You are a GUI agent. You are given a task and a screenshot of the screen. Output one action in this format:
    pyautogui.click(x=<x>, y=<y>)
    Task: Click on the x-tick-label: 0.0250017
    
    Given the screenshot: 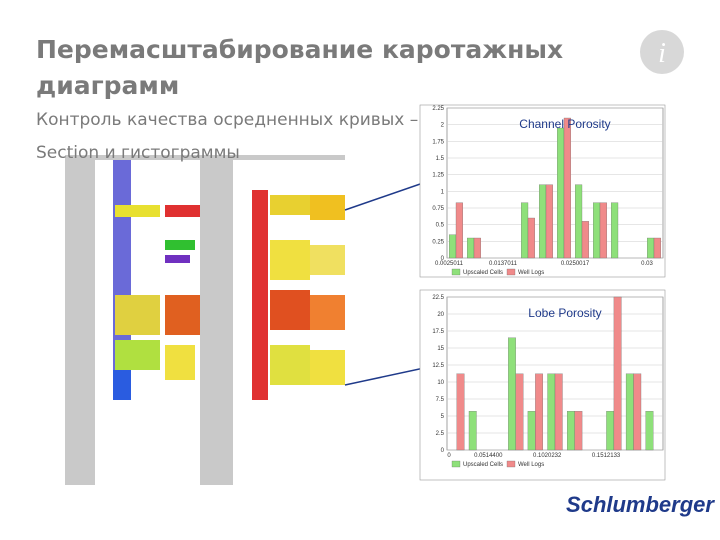 What is the action you would take?
    pyautogui.click(x=575, y=264)
    